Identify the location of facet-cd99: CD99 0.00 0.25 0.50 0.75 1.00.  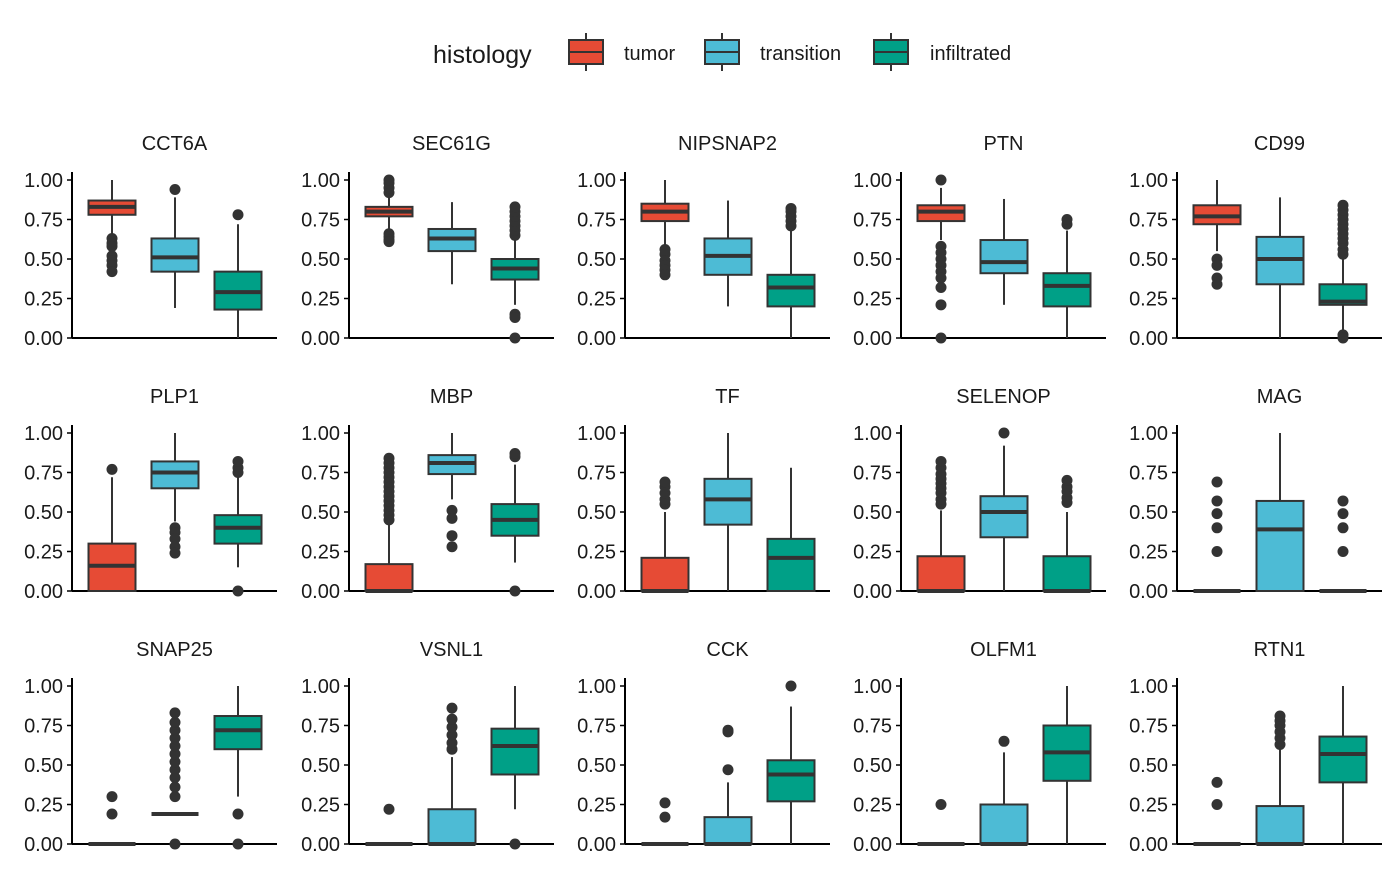
(1255, 241).